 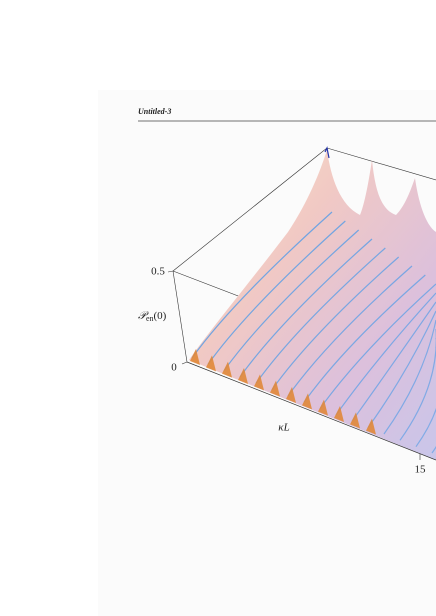 What do you see at coordinates (160, 316) in the screenshot?
I see `axis-label-argument: (0)` at bounding box center [160, 316].